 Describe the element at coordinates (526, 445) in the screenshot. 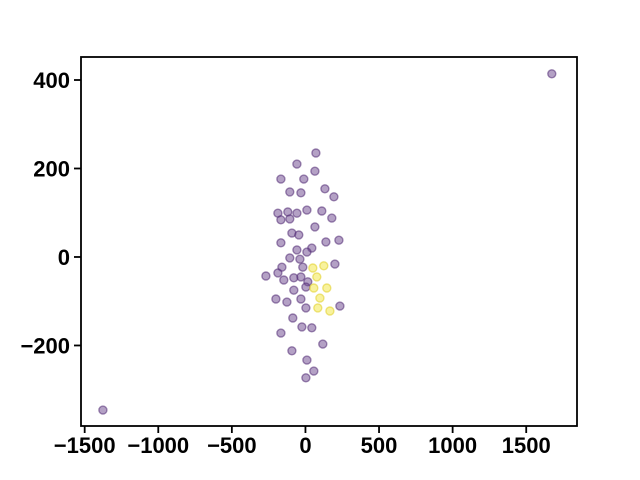

I see `x-tick-label: 1500` at that location.